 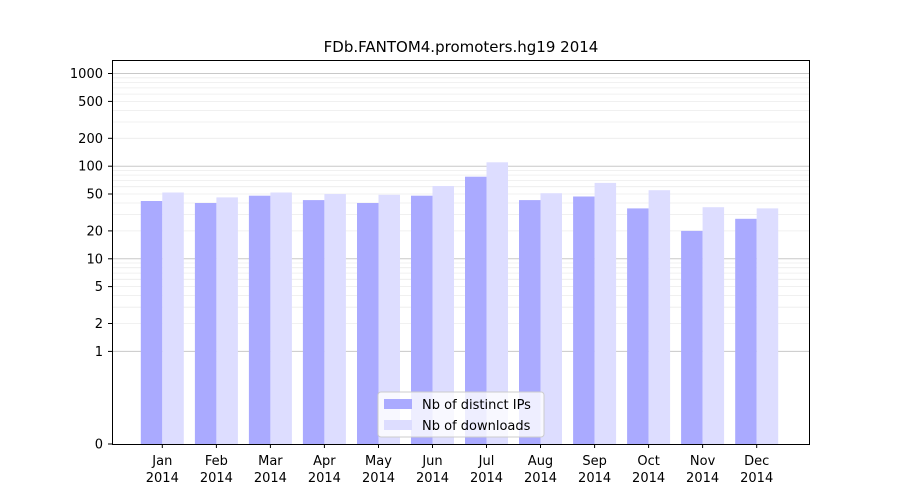 What do you see at coordinates (270, 461) in the screenshot?
I see `x-tick-label-month: Mar` at bounding box center [270, 461].